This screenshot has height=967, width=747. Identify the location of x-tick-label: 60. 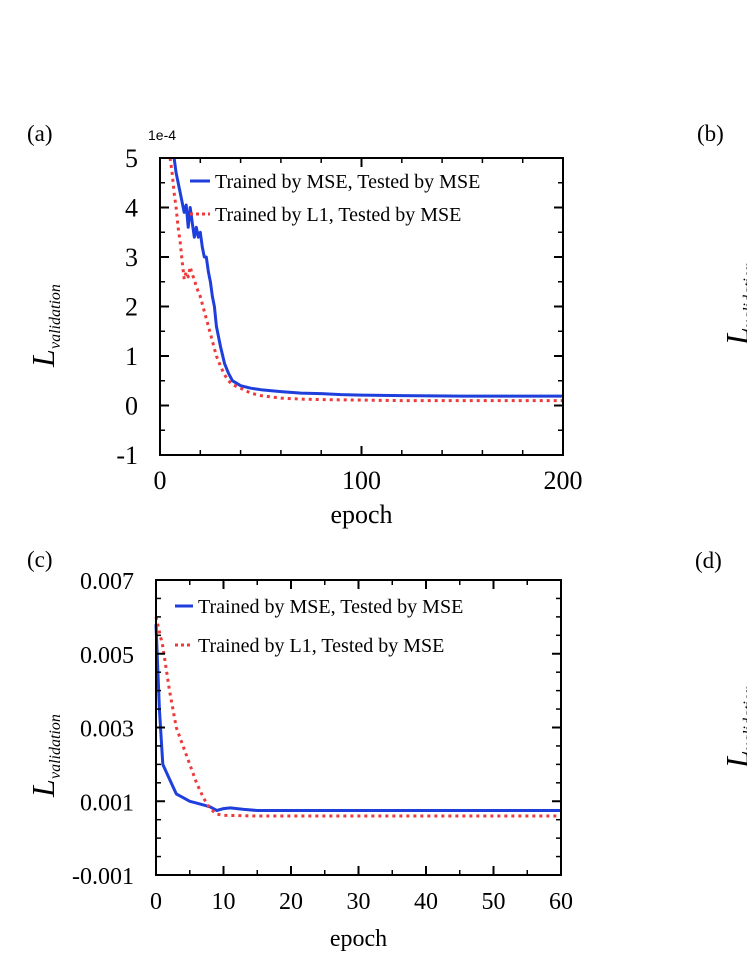
(561, 902).